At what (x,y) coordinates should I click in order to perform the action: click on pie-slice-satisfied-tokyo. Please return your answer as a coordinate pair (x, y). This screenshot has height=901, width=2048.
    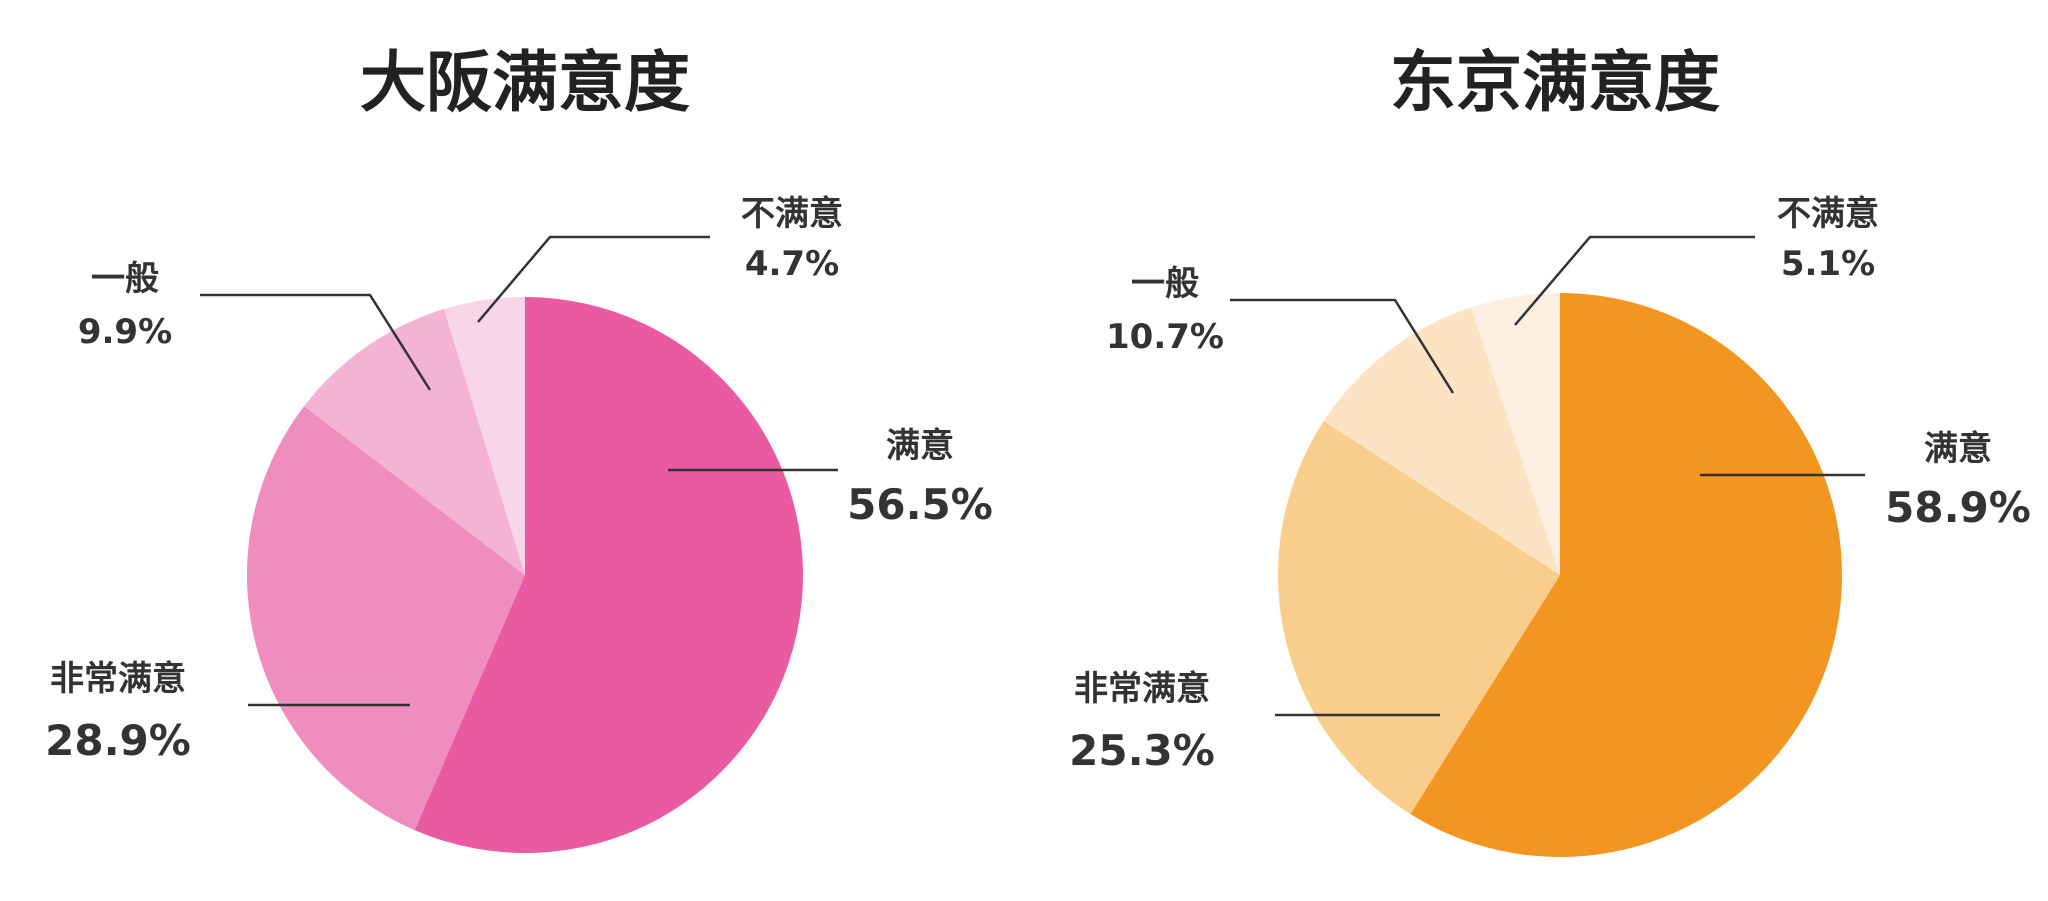
    Looking at the image, I should click on (1626, 575).